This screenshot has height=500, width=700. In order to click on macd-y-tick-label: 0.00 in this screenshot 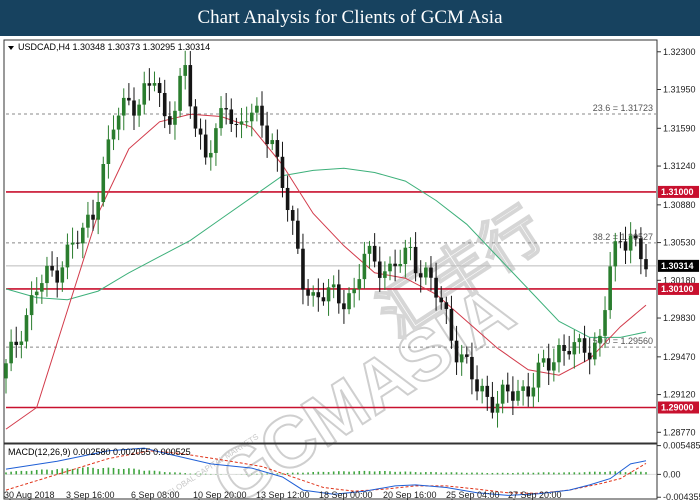, I will do `click(672, 474)`.